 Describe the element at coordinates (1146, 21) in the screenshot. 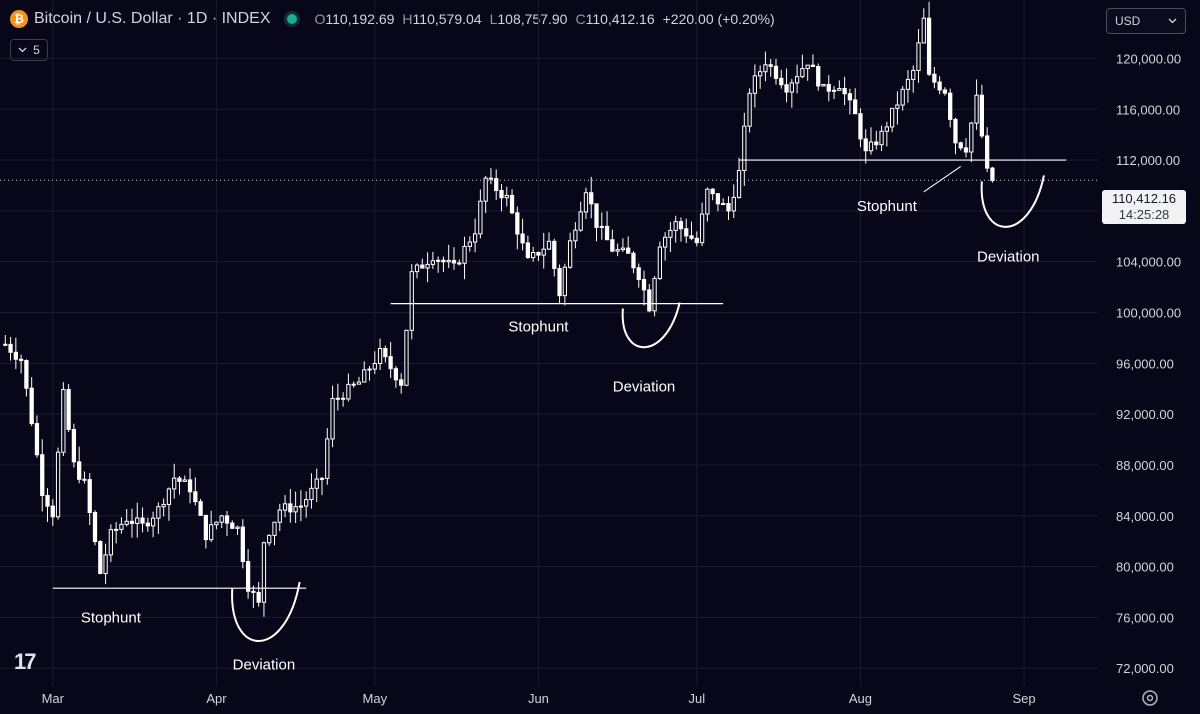

I see `currency-select: USD` at that location.